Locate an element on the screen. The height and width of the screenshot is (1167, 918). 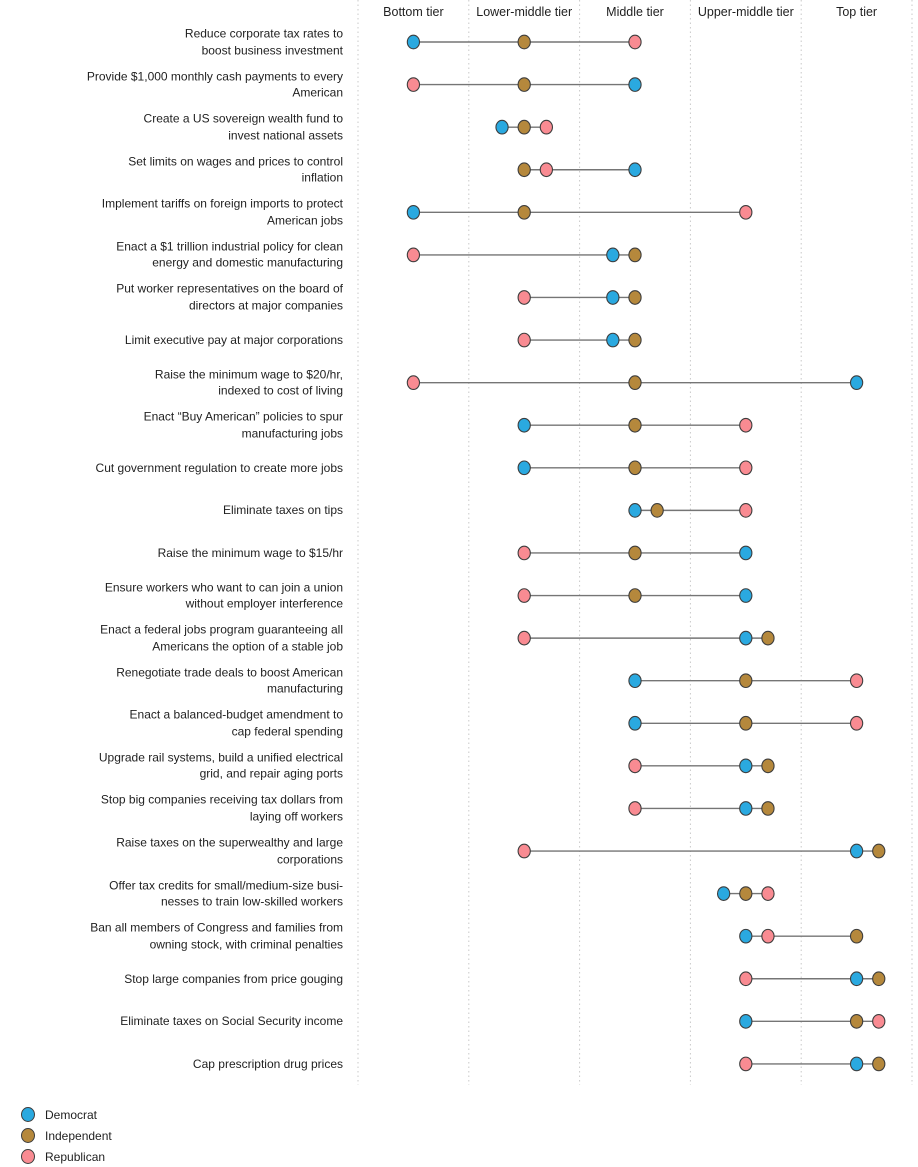
legend-item: Democrat is located at coordinates (66, 1114).